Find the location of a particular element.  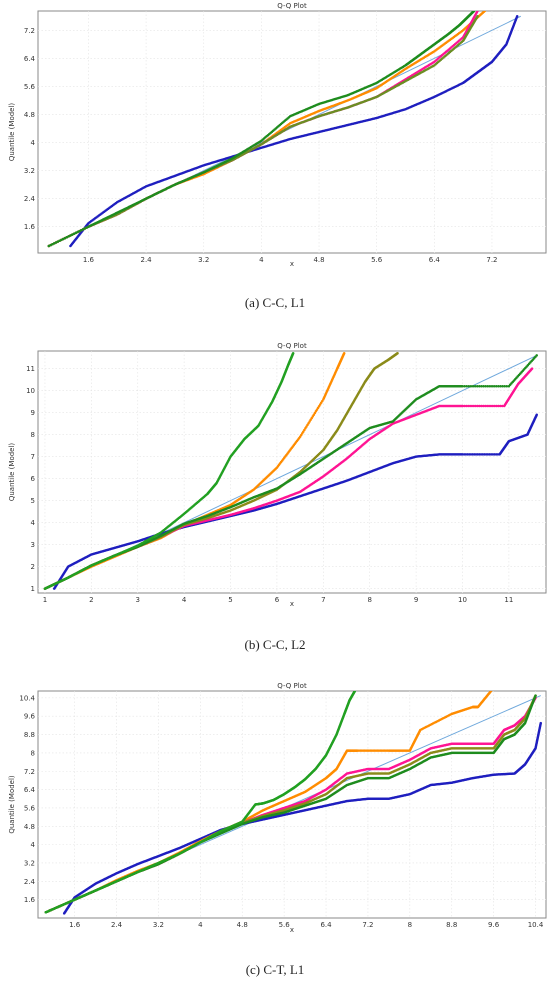

x-tick-label: 7.2 is located at coordinates (367, 925).